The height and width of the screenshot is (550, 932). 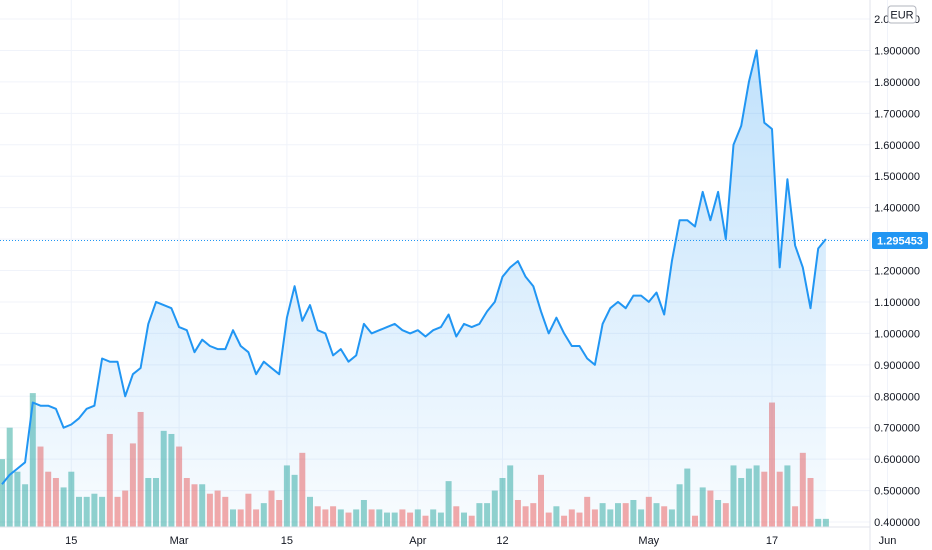 What do you see at coordinates (179, 541) in the screenshot?
I see `x-tick-label: Mar` at bounding box center [179, 541].